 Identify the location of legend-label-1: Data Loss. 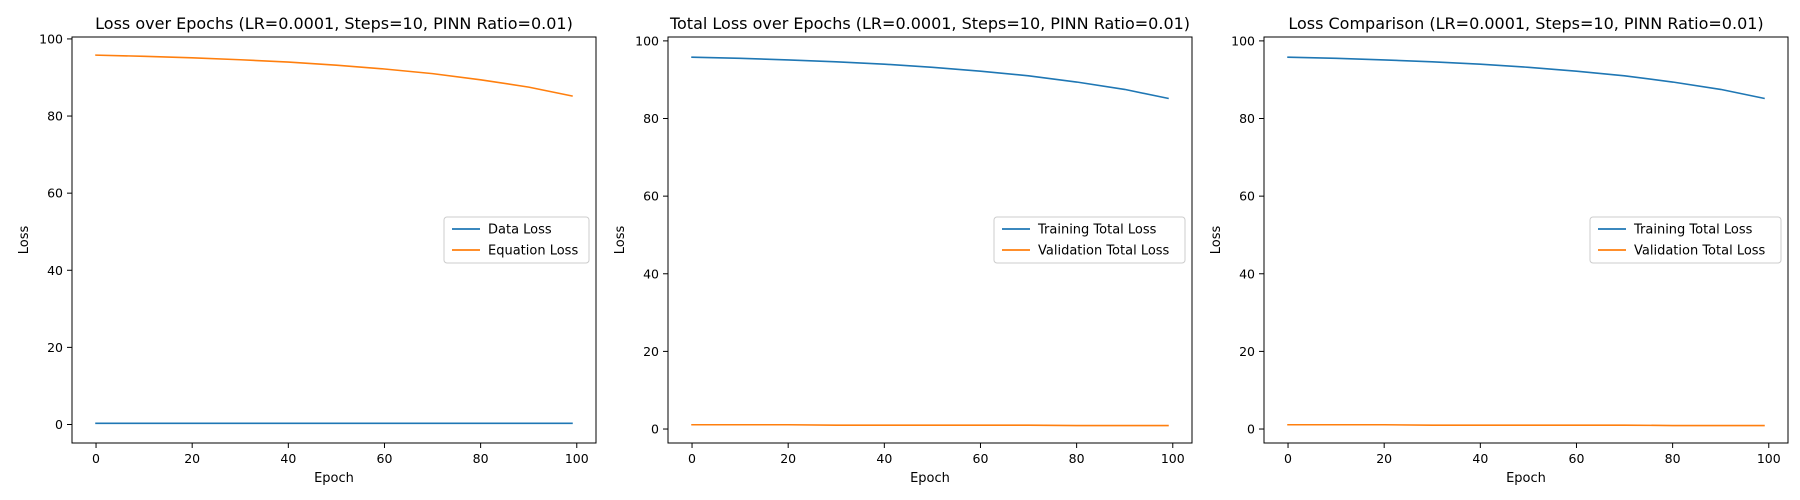
(520, 230).